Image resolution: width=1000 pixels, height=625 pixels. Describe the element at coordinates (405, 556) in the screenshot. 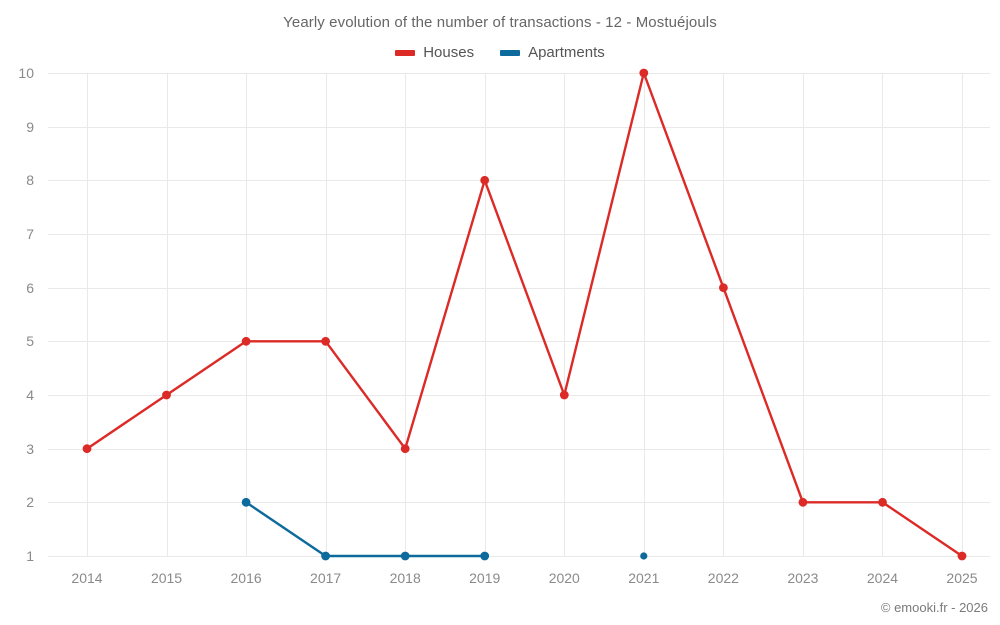

I see `data-point-apartments-2018` at that location.